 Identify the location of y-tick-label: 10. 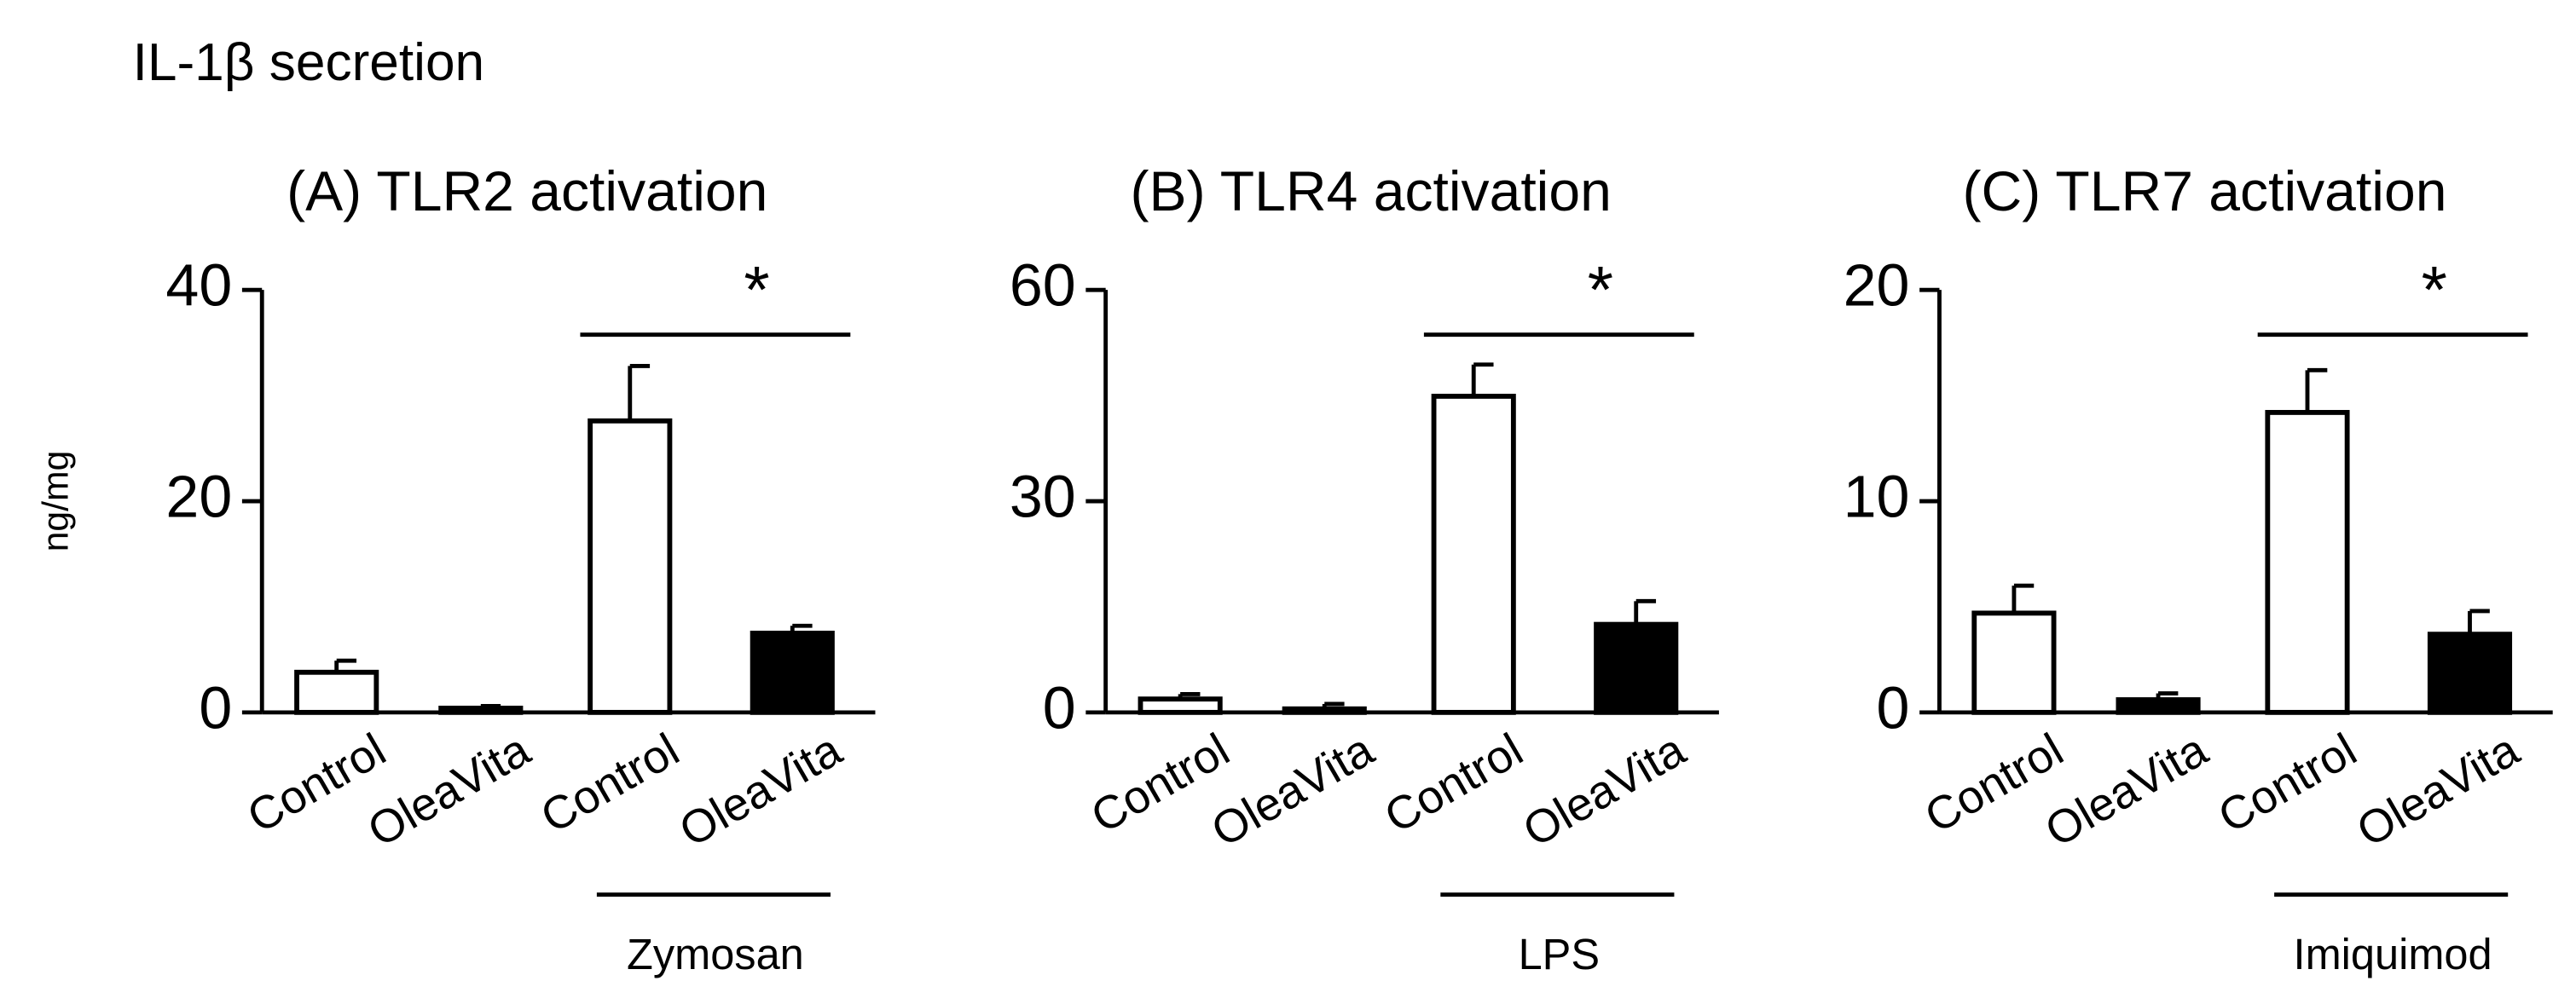
(1877, 497).